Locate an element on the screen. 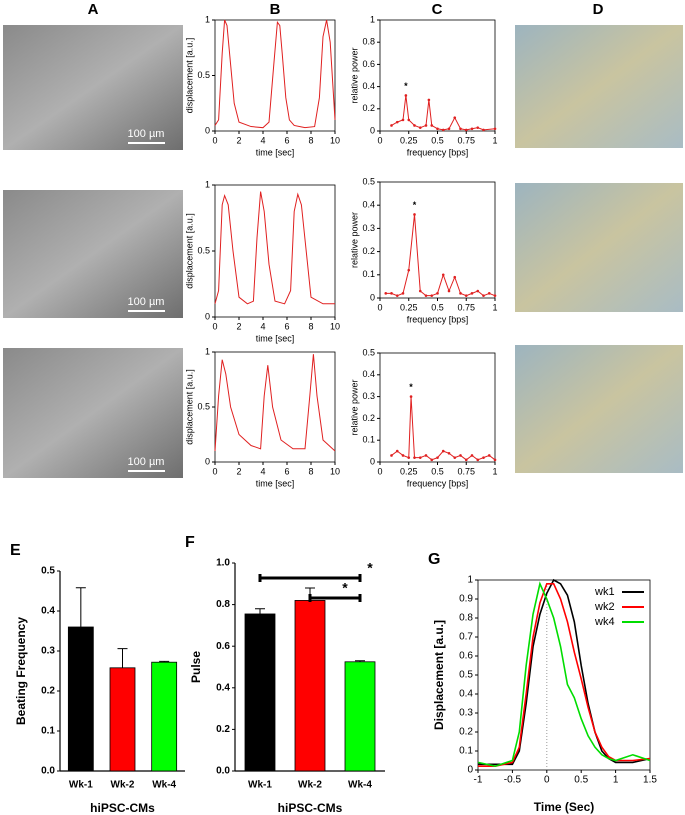  x-tick-label: 2 is located at coordinates (238, 326).